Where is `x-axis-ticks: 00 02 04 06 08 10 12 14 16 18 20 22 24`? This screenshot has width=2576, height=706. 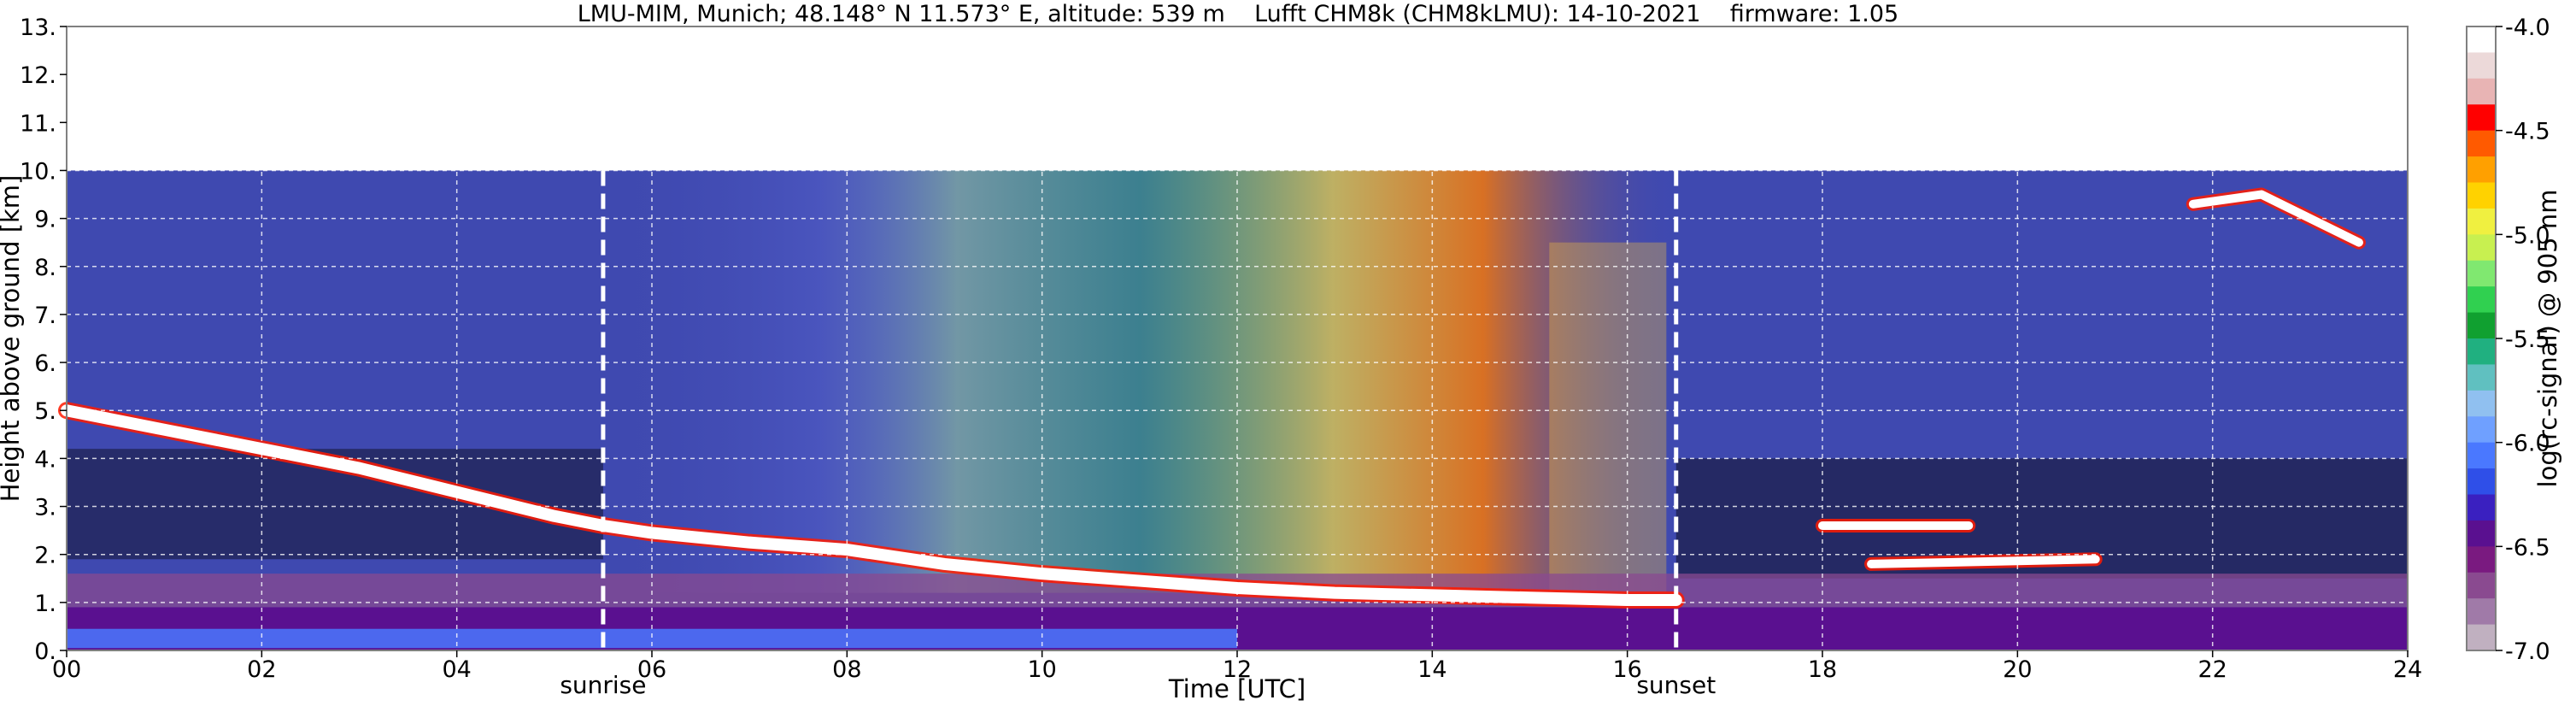 x-axis-ticks: 00 02 04 06 08 10 12 14 16 18 20 22 24 is located at coordinates (1237, 666).